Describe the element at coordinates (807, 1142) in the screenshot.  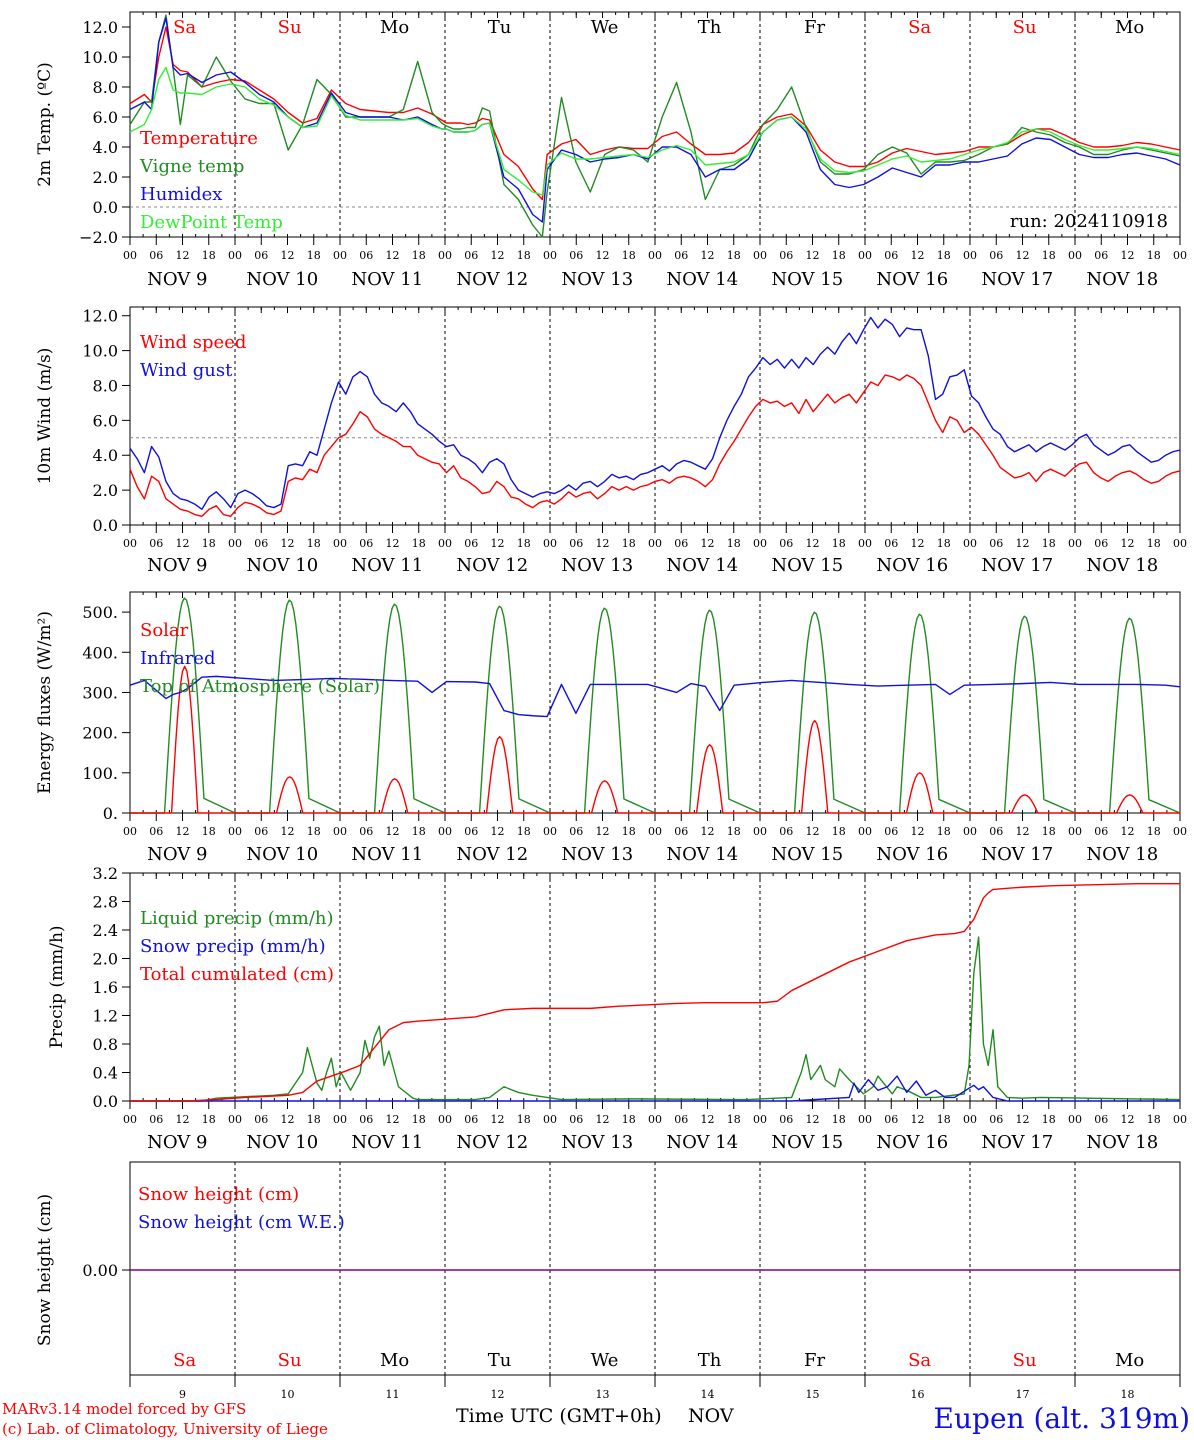
I see `day-label: NOV 15` at that location.